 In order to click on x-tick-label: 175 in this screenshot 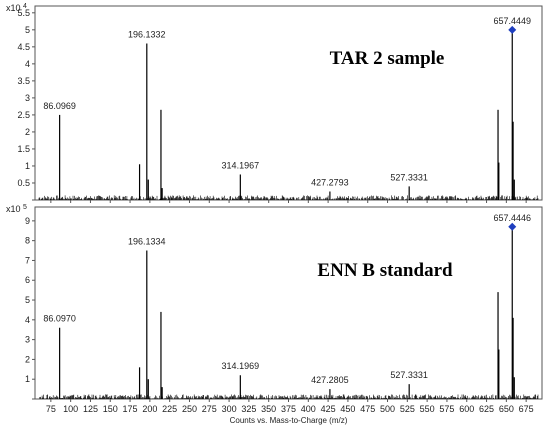, I will do `click(130, 409)`.